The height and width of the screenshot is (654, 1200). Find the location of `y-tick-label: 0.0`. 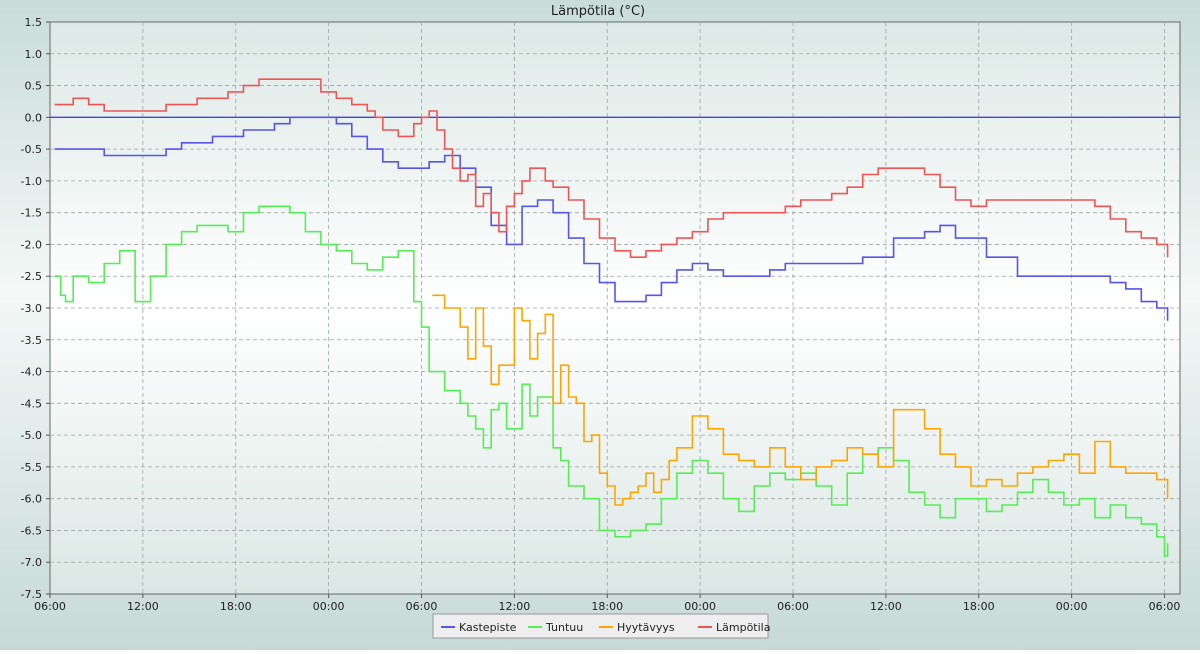

y-tick-label: 0.0 is located at coordinates (34, 117).